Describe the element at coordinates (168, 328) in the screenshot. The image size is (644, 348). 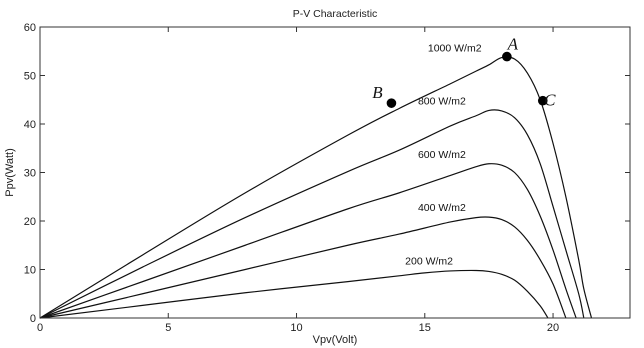
I see `x-tick-label: 5` at that location.